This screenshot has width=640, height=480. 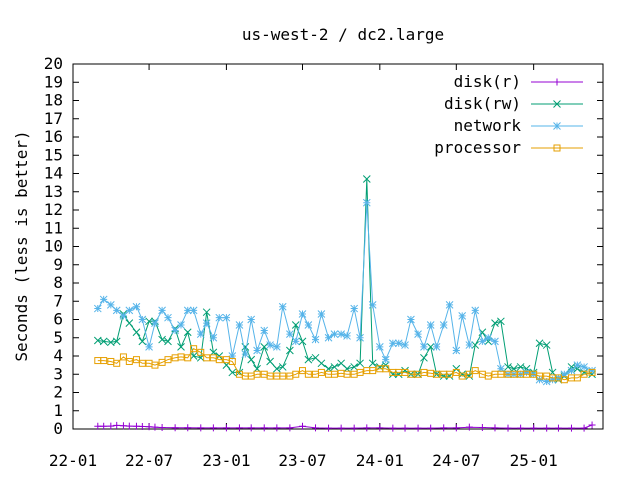 What do you see at coordinates (58, 264) in the screenshot?
I see `y-tick-label: 9` at bounding box center [58, 264].